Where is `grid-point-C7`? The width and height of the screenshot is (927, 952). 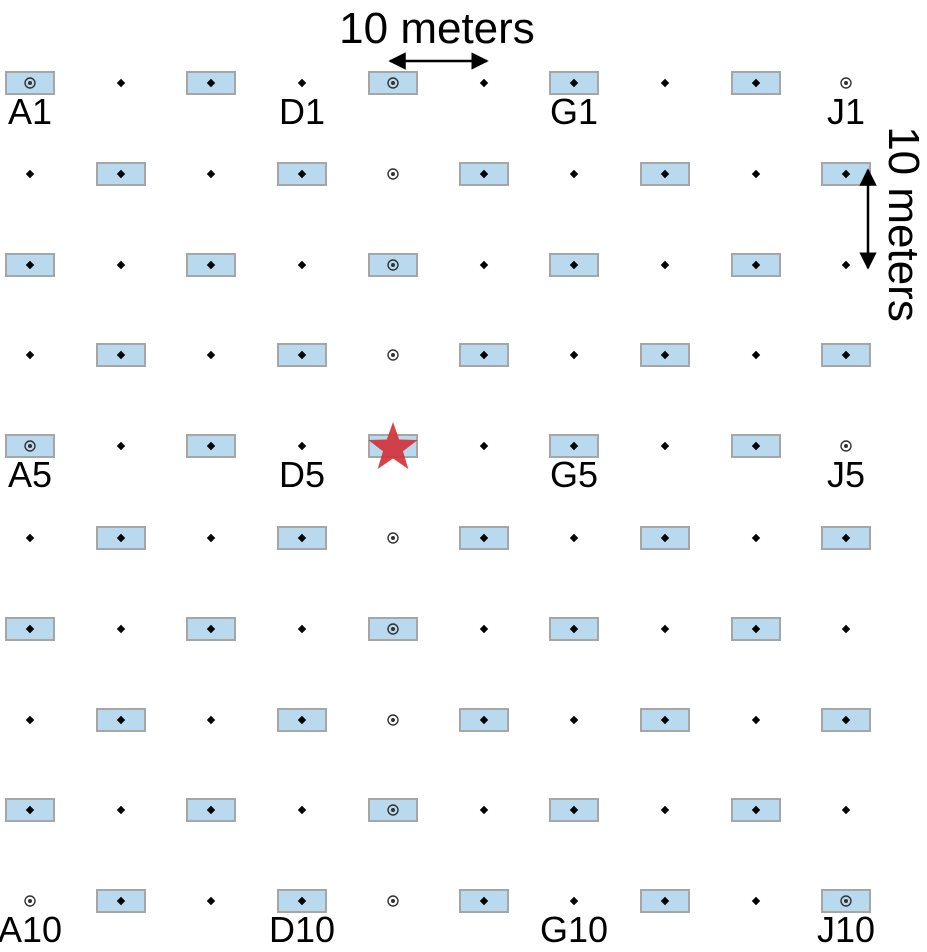 grid-point-C7 is located at coordinates (211, 629).